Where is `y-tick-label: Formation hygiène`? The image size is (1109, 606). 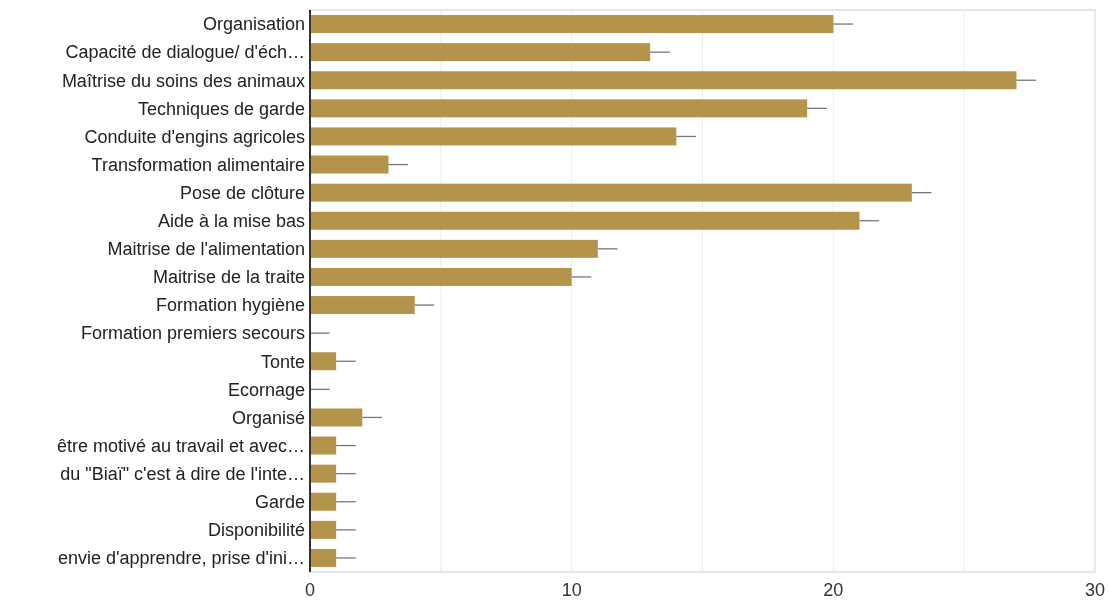 y-tick-label: Formation hygiène is located at coordinates (230, 305).